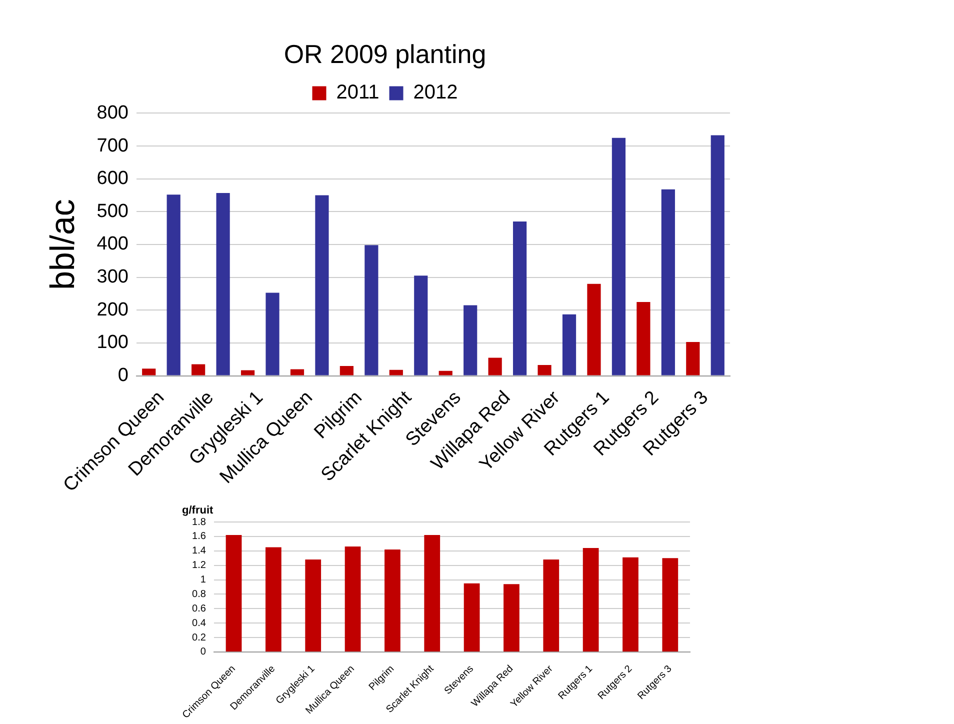 The width and height of the screenshot is (954, 724). Describe the element at coordinates (199, 566) in the screenshot. I see `y-tick-label: 1.2` at that location.